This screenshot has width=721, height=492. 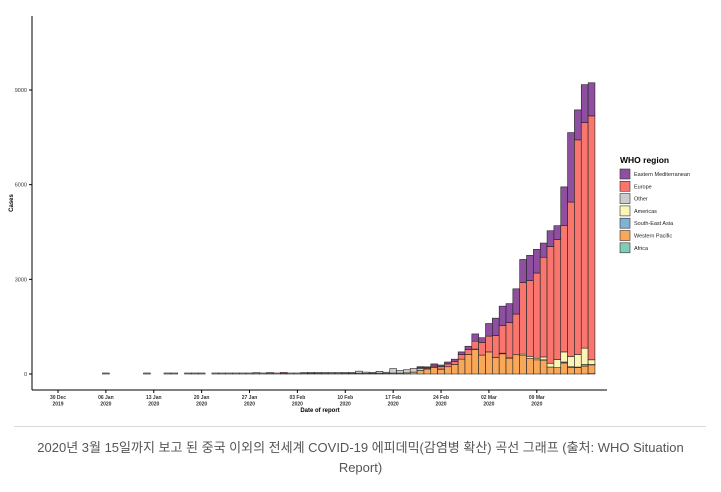 I want to click on legend-label: South-East Asia, so click(x=654, y=224).